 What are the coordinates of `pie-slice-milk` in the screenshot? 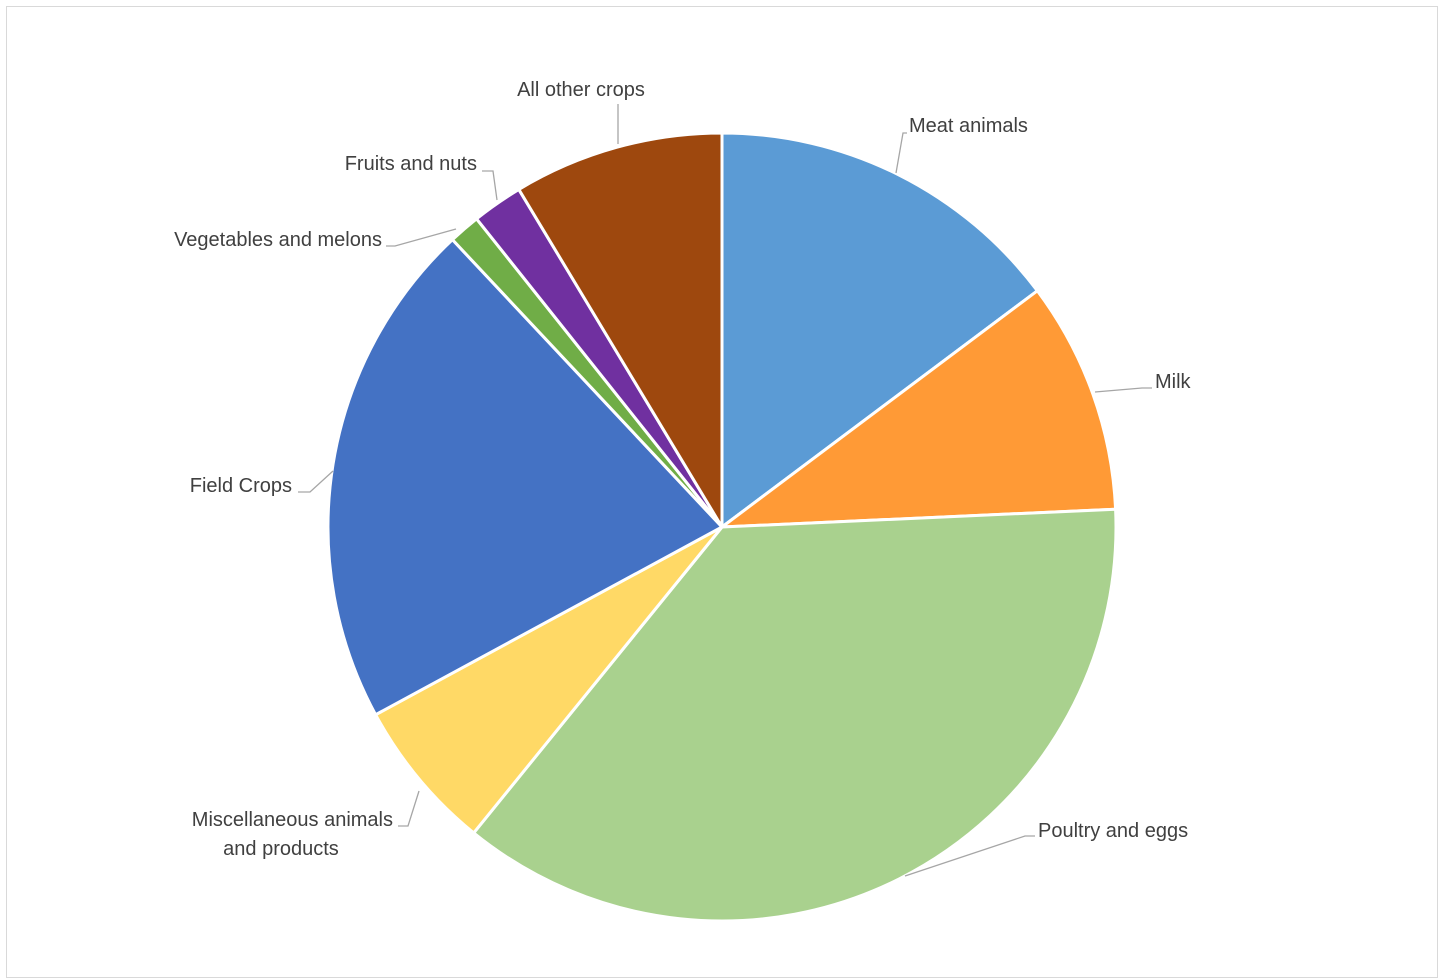 It's located at (919, 409).